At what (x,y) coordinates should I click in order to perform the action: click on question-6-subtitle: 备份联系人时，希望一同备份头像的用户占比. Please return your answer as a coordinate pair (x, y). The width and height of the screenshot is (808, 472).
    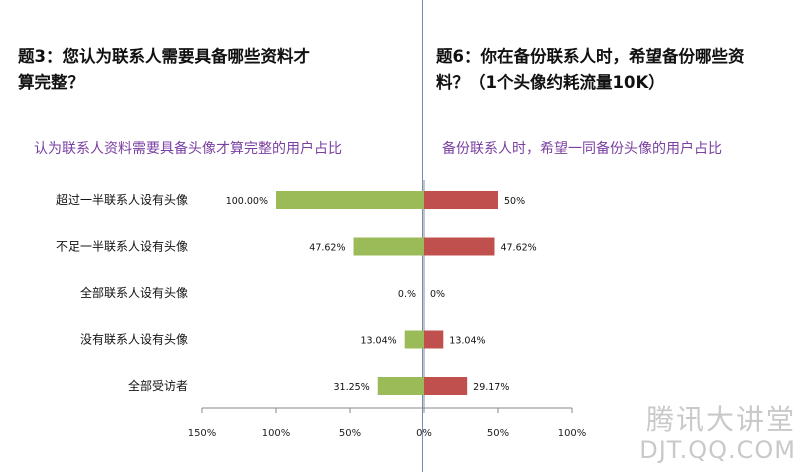
    Looking at the image, I should click on (582, 149).